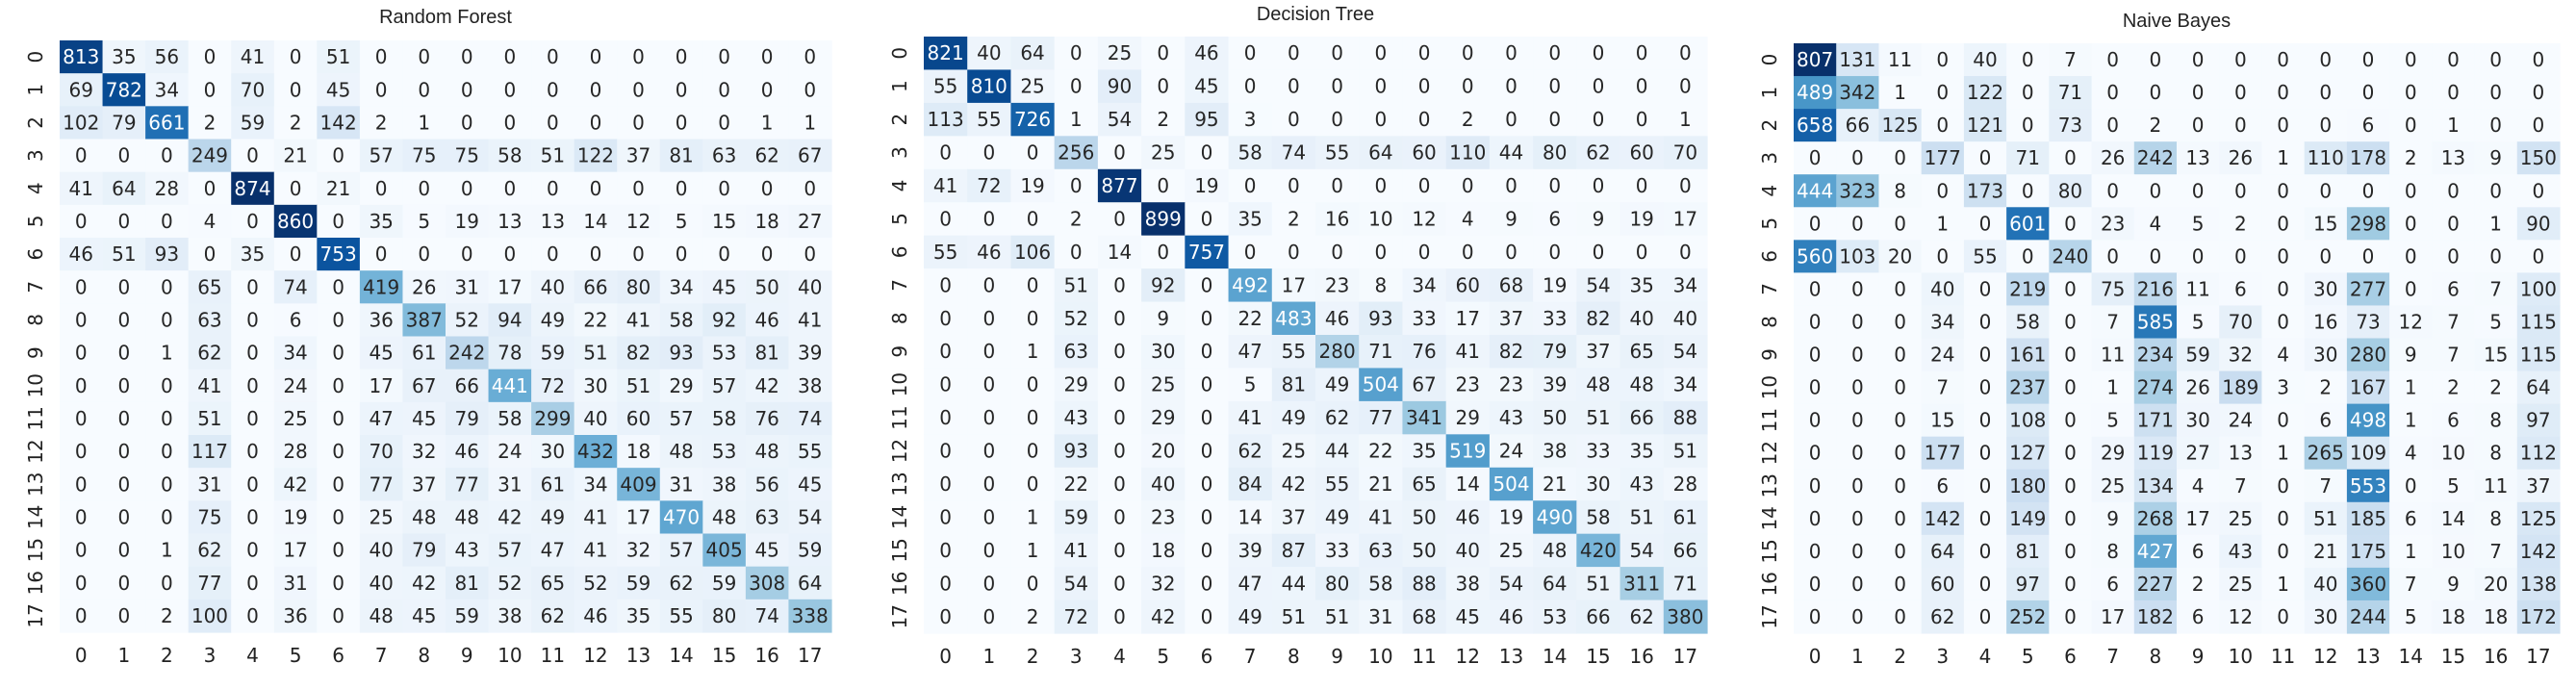  Describe the element at coordinates (35, 222) in the screenshot. I see `y-tick-label: 5` at that location.